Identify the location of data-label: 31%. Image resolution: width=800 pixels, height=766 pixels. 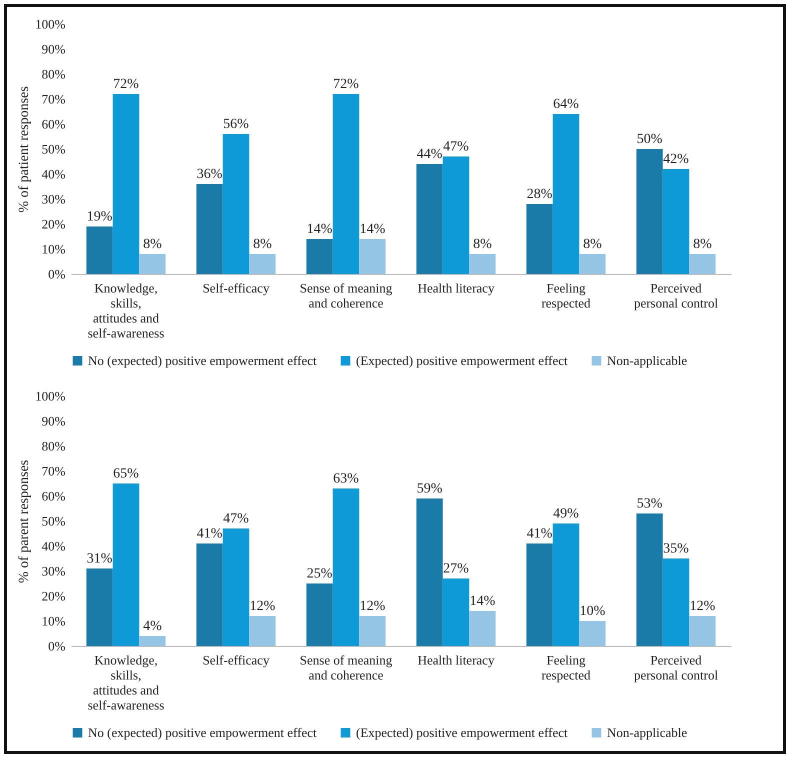
(99, 559).